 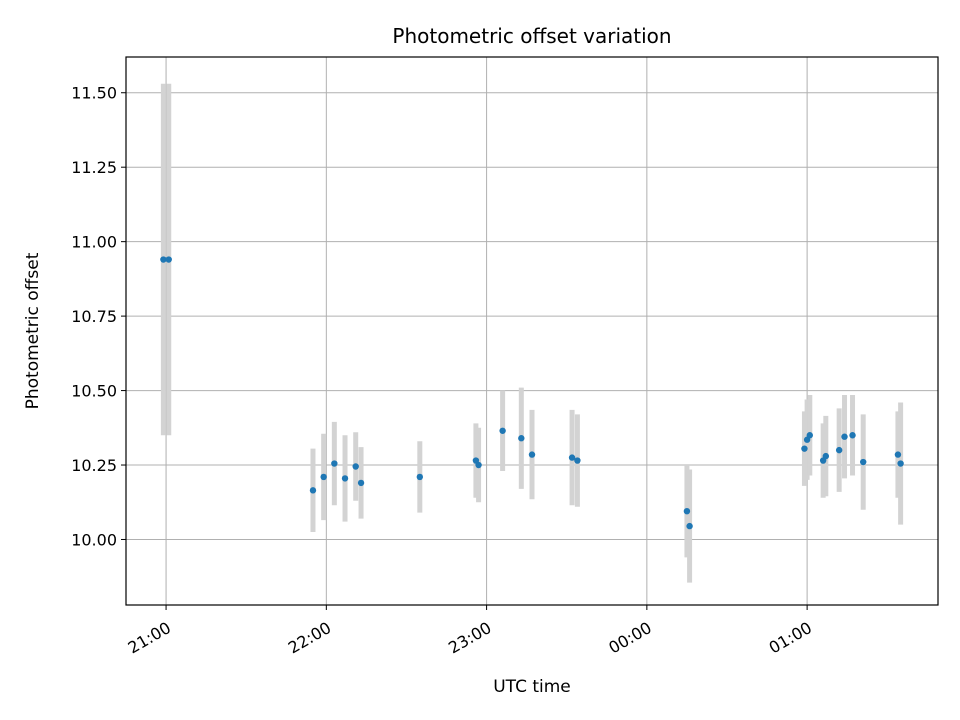 What do you see at coordinates (94, 242) in the screenshot?
I see `y-tick-label: 11.00` at bounding box center [94, 242].